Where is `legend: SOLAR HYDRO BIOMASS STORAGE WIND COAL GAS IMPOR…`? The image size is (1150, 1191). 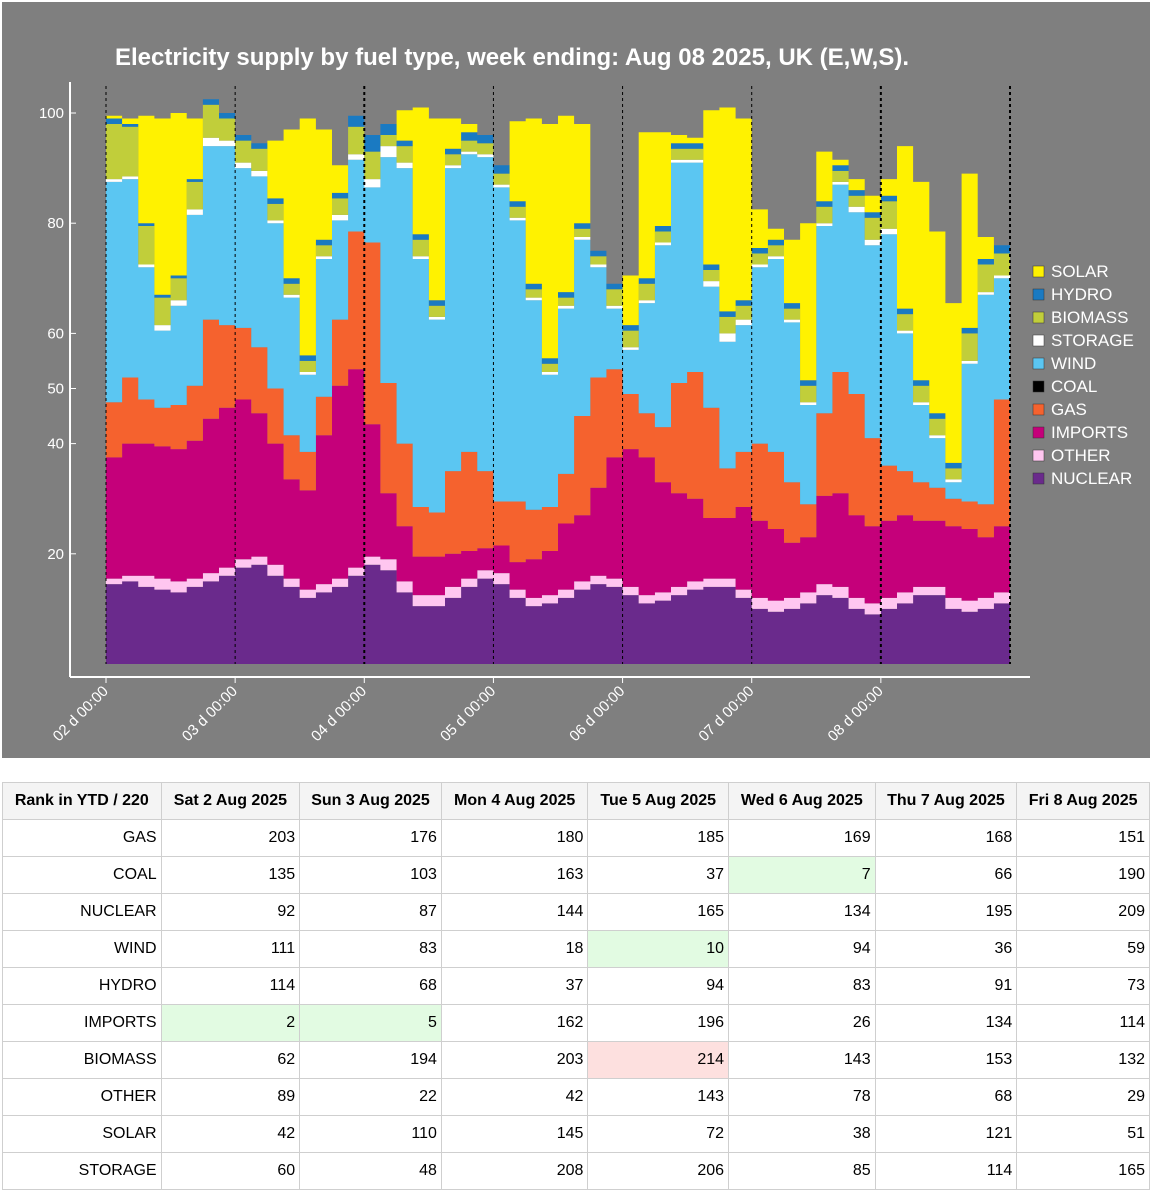 legend: SOLAR HYDRO BIOMASS STORAGE WIND COAL GAS IMPOR… is located at coordinates (1083, 375).